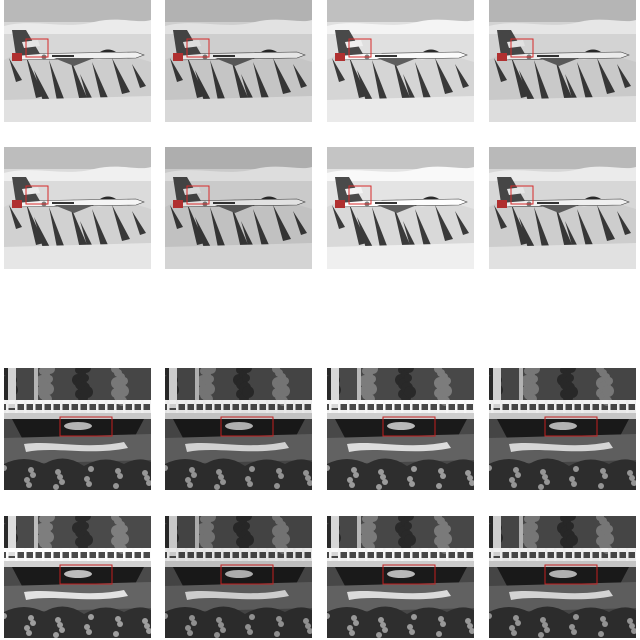 The width and height of the screenshot is (640, 640). Describe the element at coordinates (17, 204) in the screenshot. I see `jet-tail-stripe` at that location.